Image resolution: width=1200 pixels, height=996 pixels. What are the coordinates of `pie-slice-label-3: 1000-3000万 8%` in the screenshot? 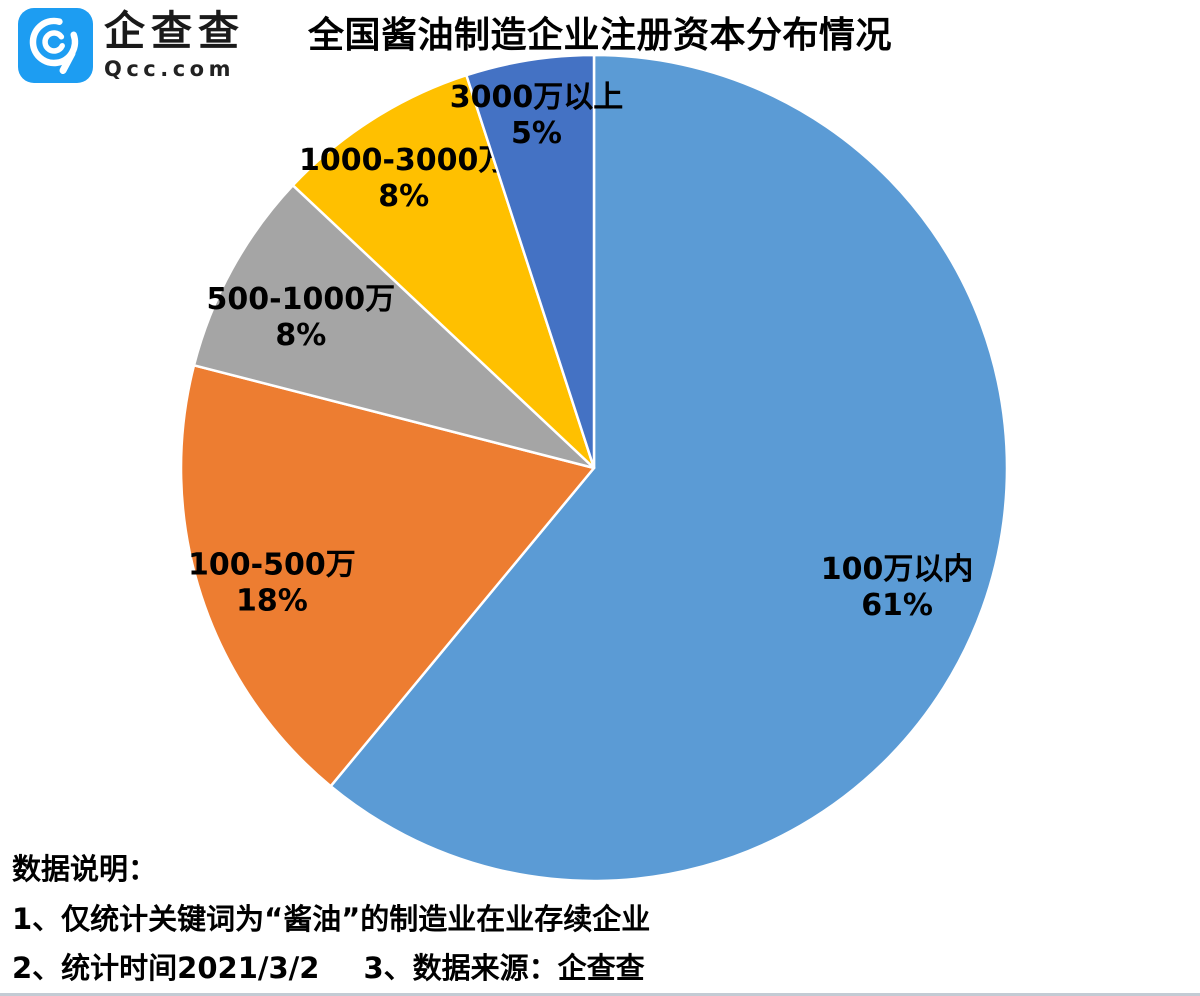 It's located at (403, 178).